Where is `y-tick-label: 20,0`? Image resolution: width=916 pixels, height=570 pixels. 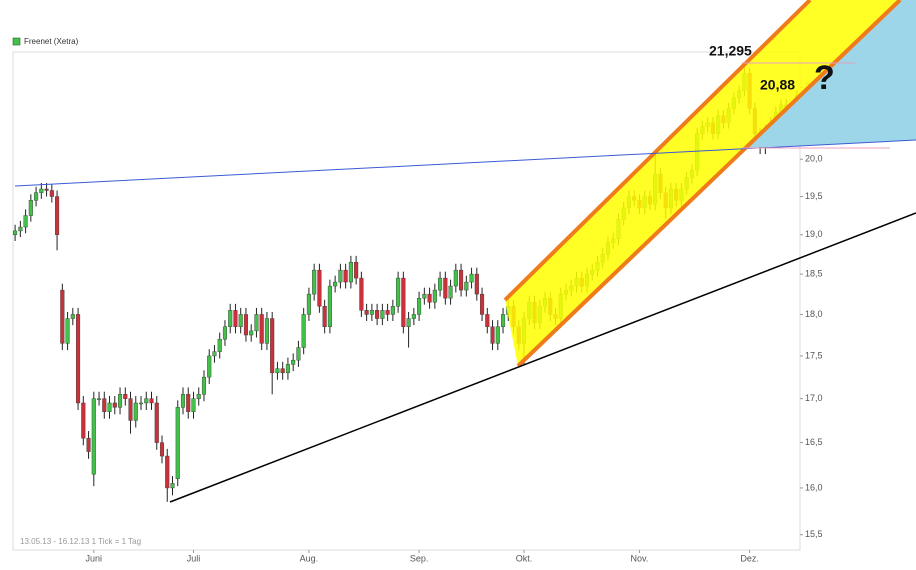
y-tick-label: 20,0 is located at coordinates (814, 159).